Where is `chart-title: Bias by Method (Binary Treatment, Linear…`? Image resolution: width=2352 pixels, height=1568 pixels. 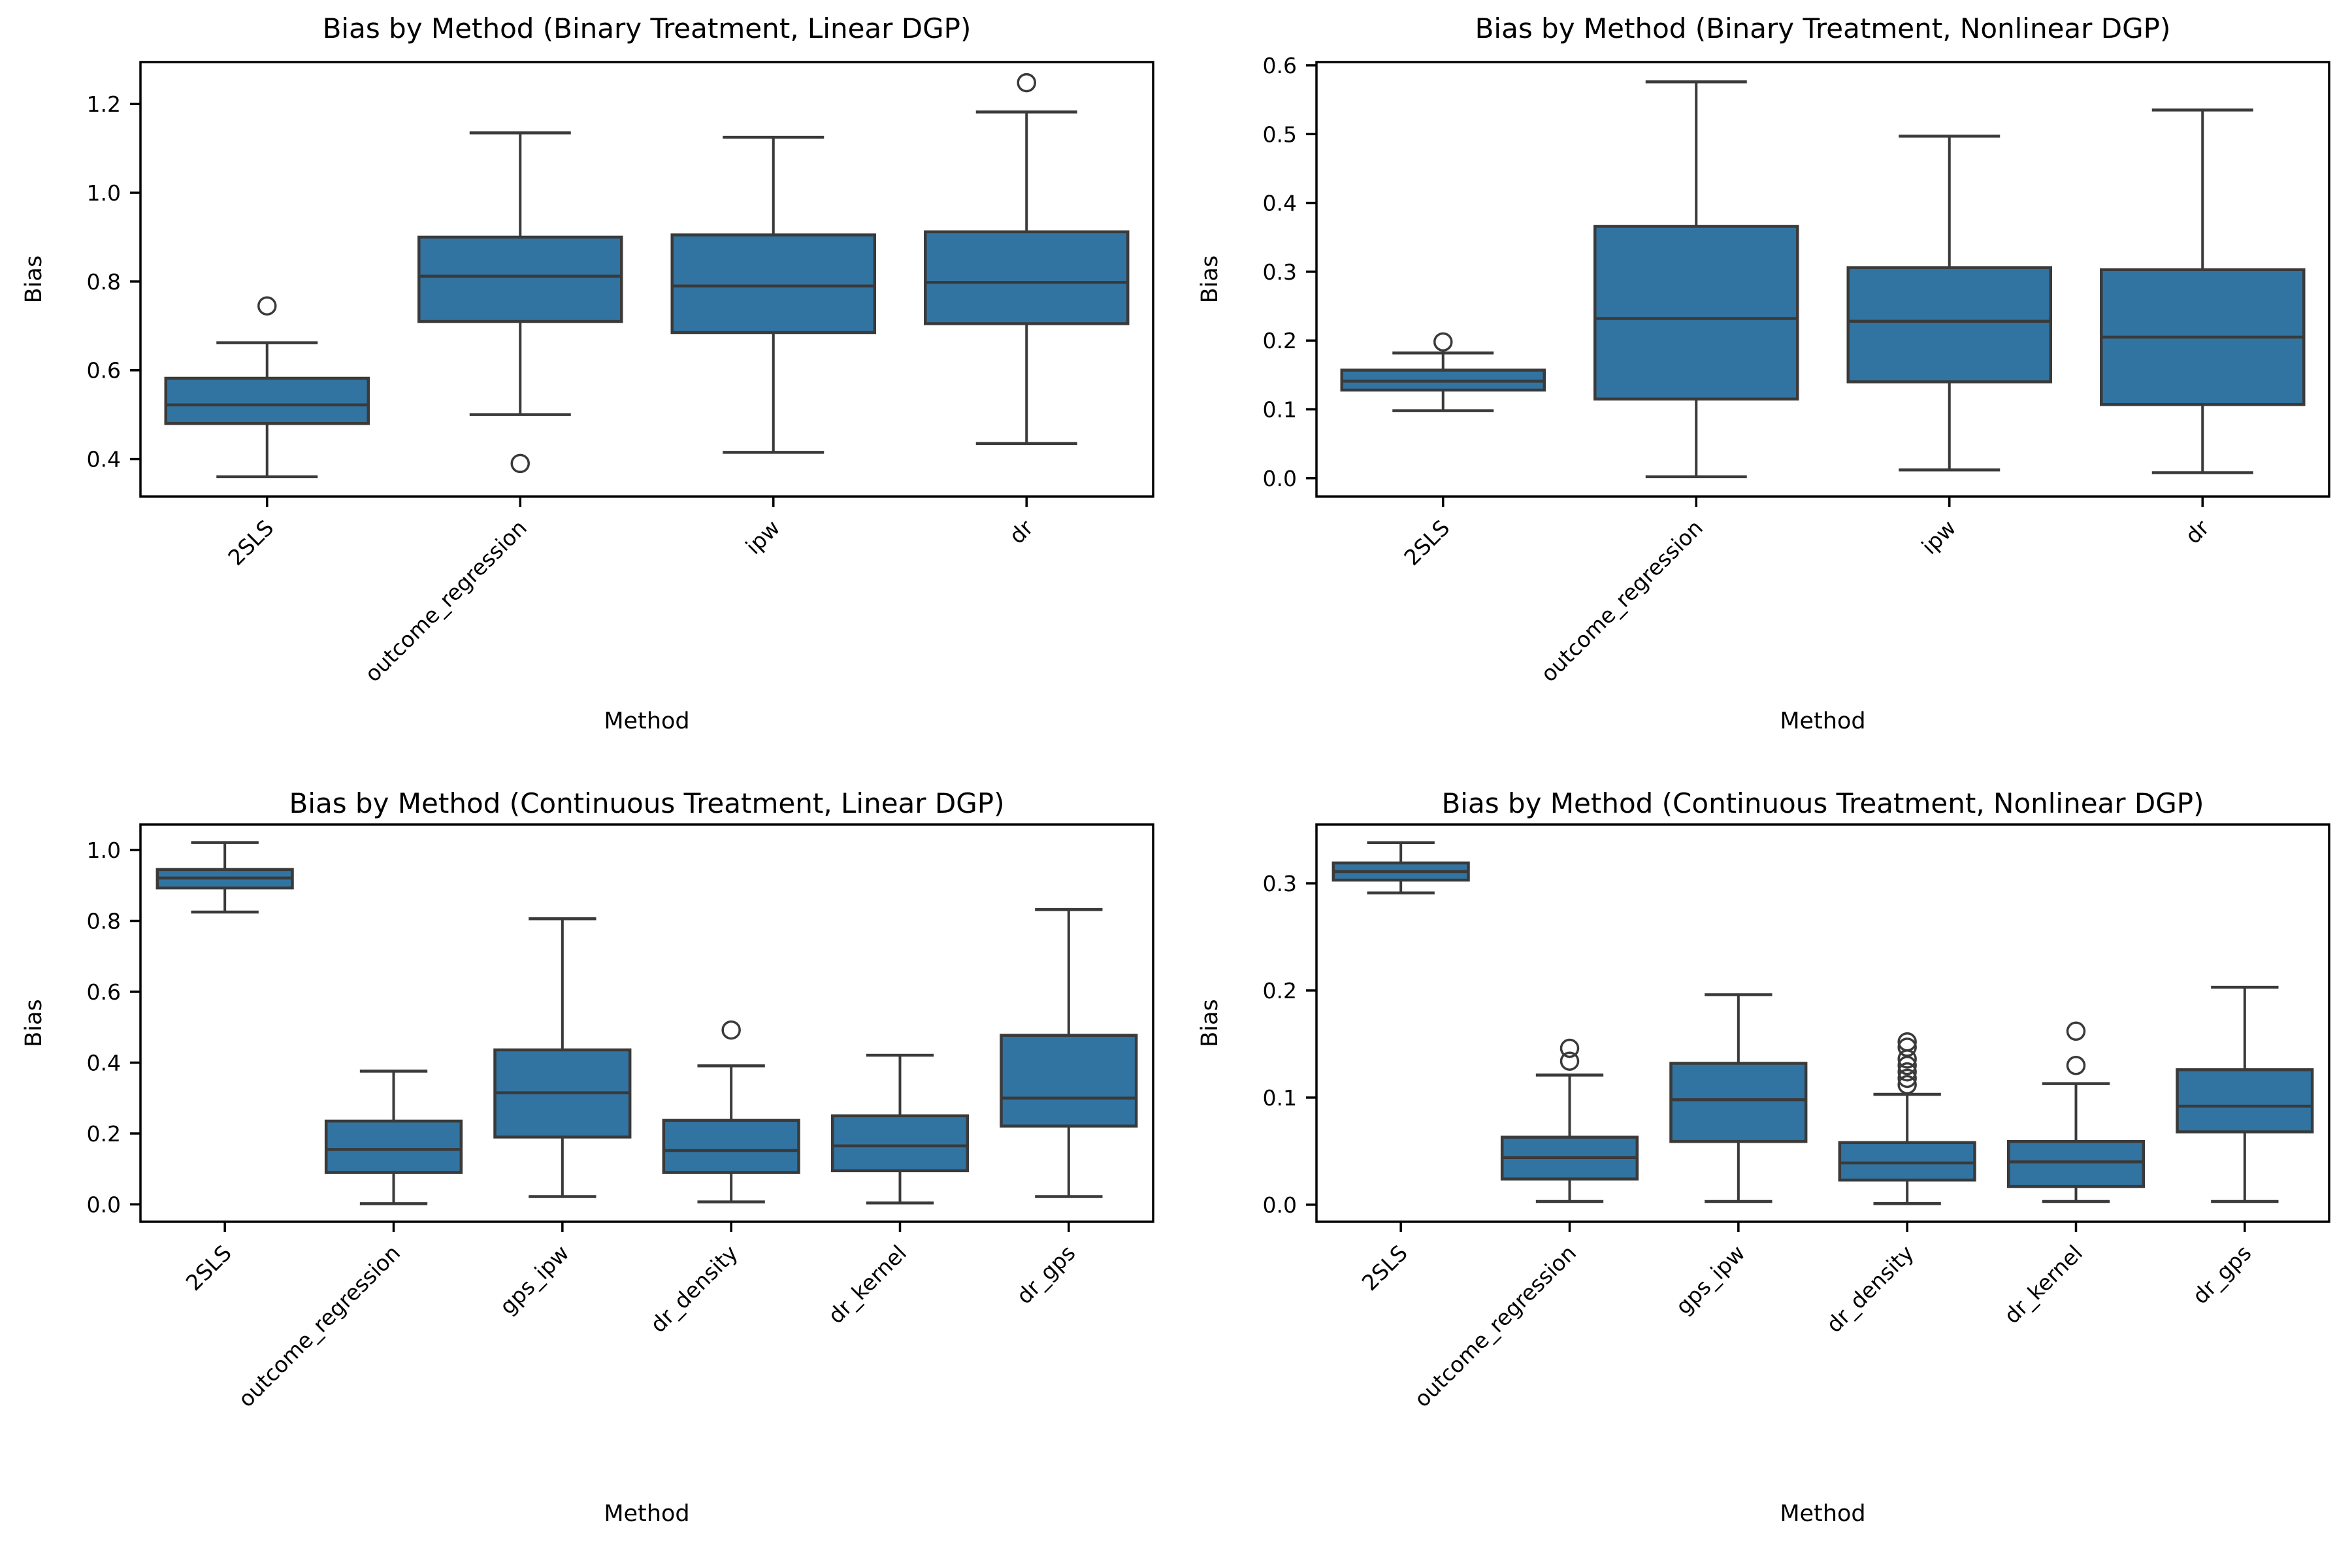
chart-title: Bias by Method (Binary Treatment, Linear… is located at coordinates (647, 28).